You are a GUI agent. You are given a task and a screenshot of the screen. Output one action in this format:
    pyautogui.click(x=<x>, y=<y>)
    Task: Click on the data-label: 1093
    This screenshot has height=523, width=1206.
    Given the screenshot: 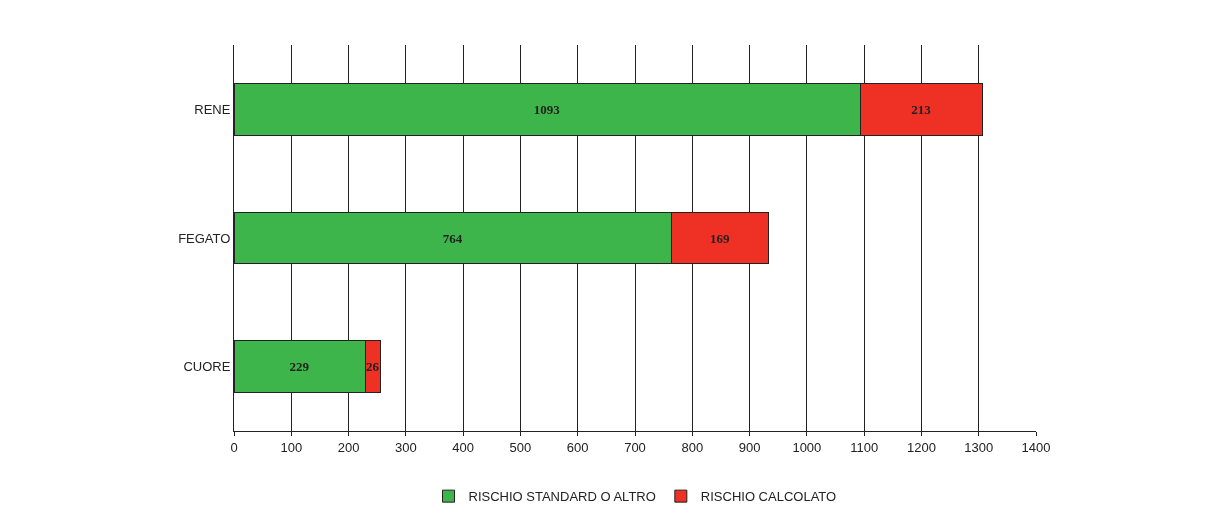 What is the action you would take?
    pyautogui.click(x=547, y=109)
    